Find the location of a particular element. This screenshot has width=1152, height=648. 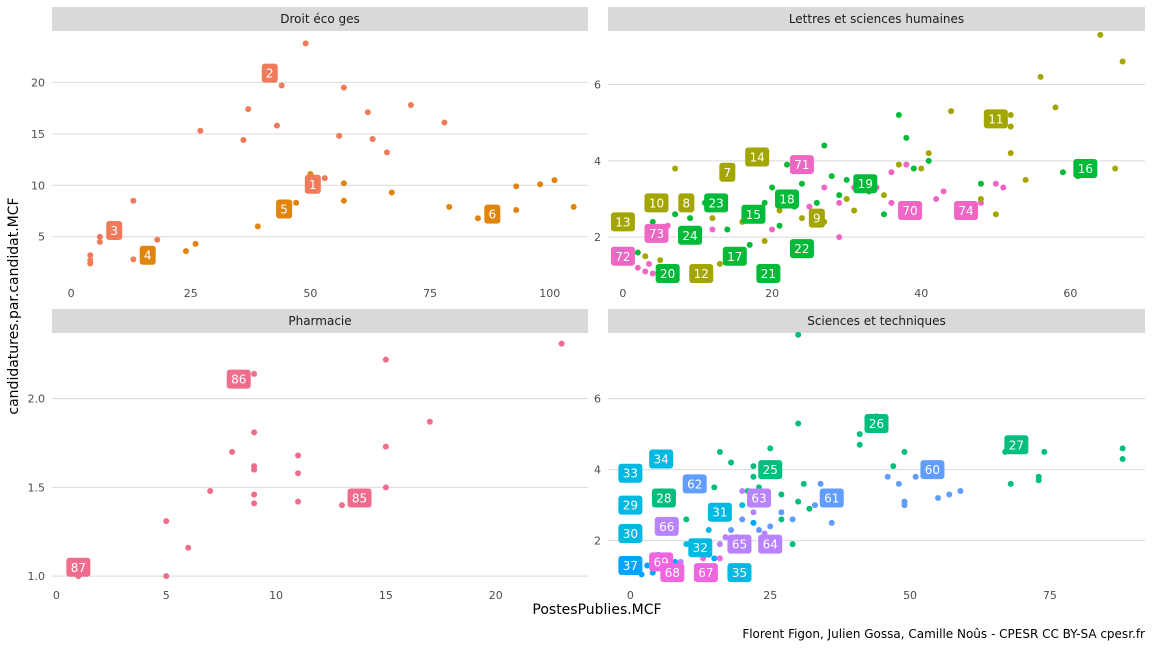

point-label-text: 6 is located at coordinates (492, 215).